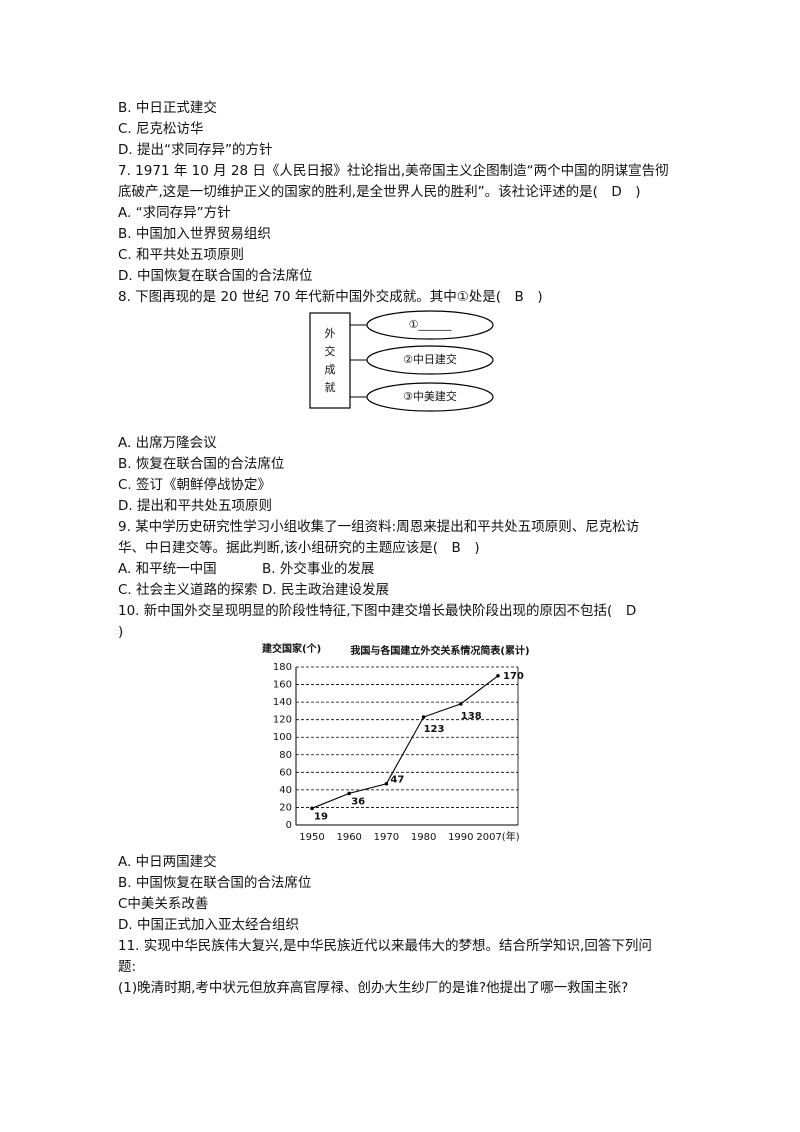 This screenshot has height=1132, width=800. What do you see at coordinates (325, 590) in the screenshot?
I see `text-line: D. 民主政治建设发展` at bounding box center [325, 590].